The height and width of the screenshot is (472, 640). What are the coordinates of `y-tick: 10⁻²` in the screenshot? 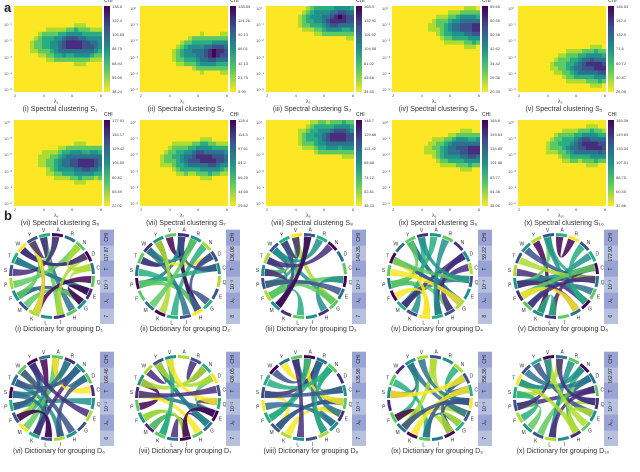 It's located at (386, 155).